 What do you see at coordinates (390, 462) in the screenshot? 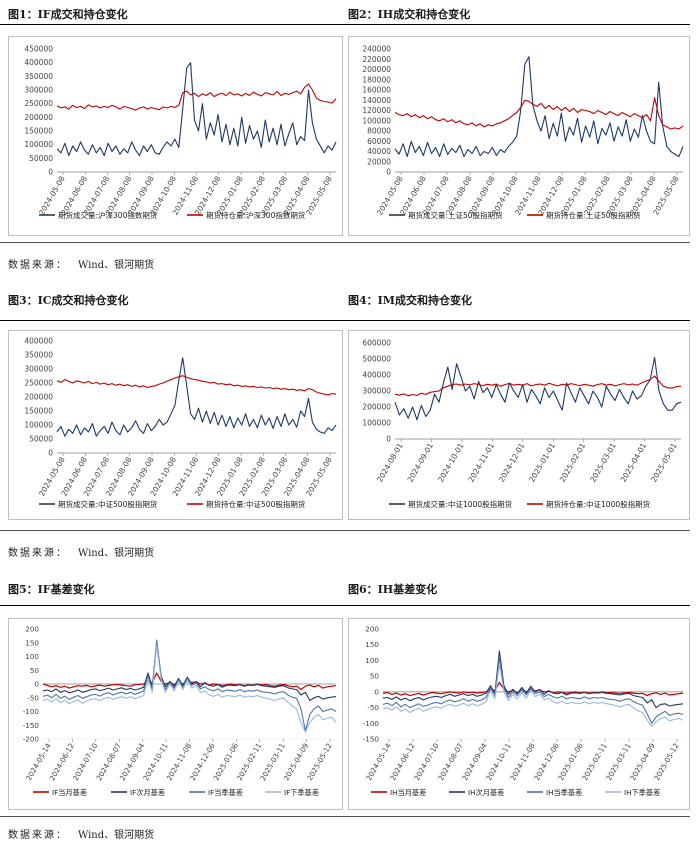
I see `x-tick-label: 2024-08-01` at bounding box center [390, 462].